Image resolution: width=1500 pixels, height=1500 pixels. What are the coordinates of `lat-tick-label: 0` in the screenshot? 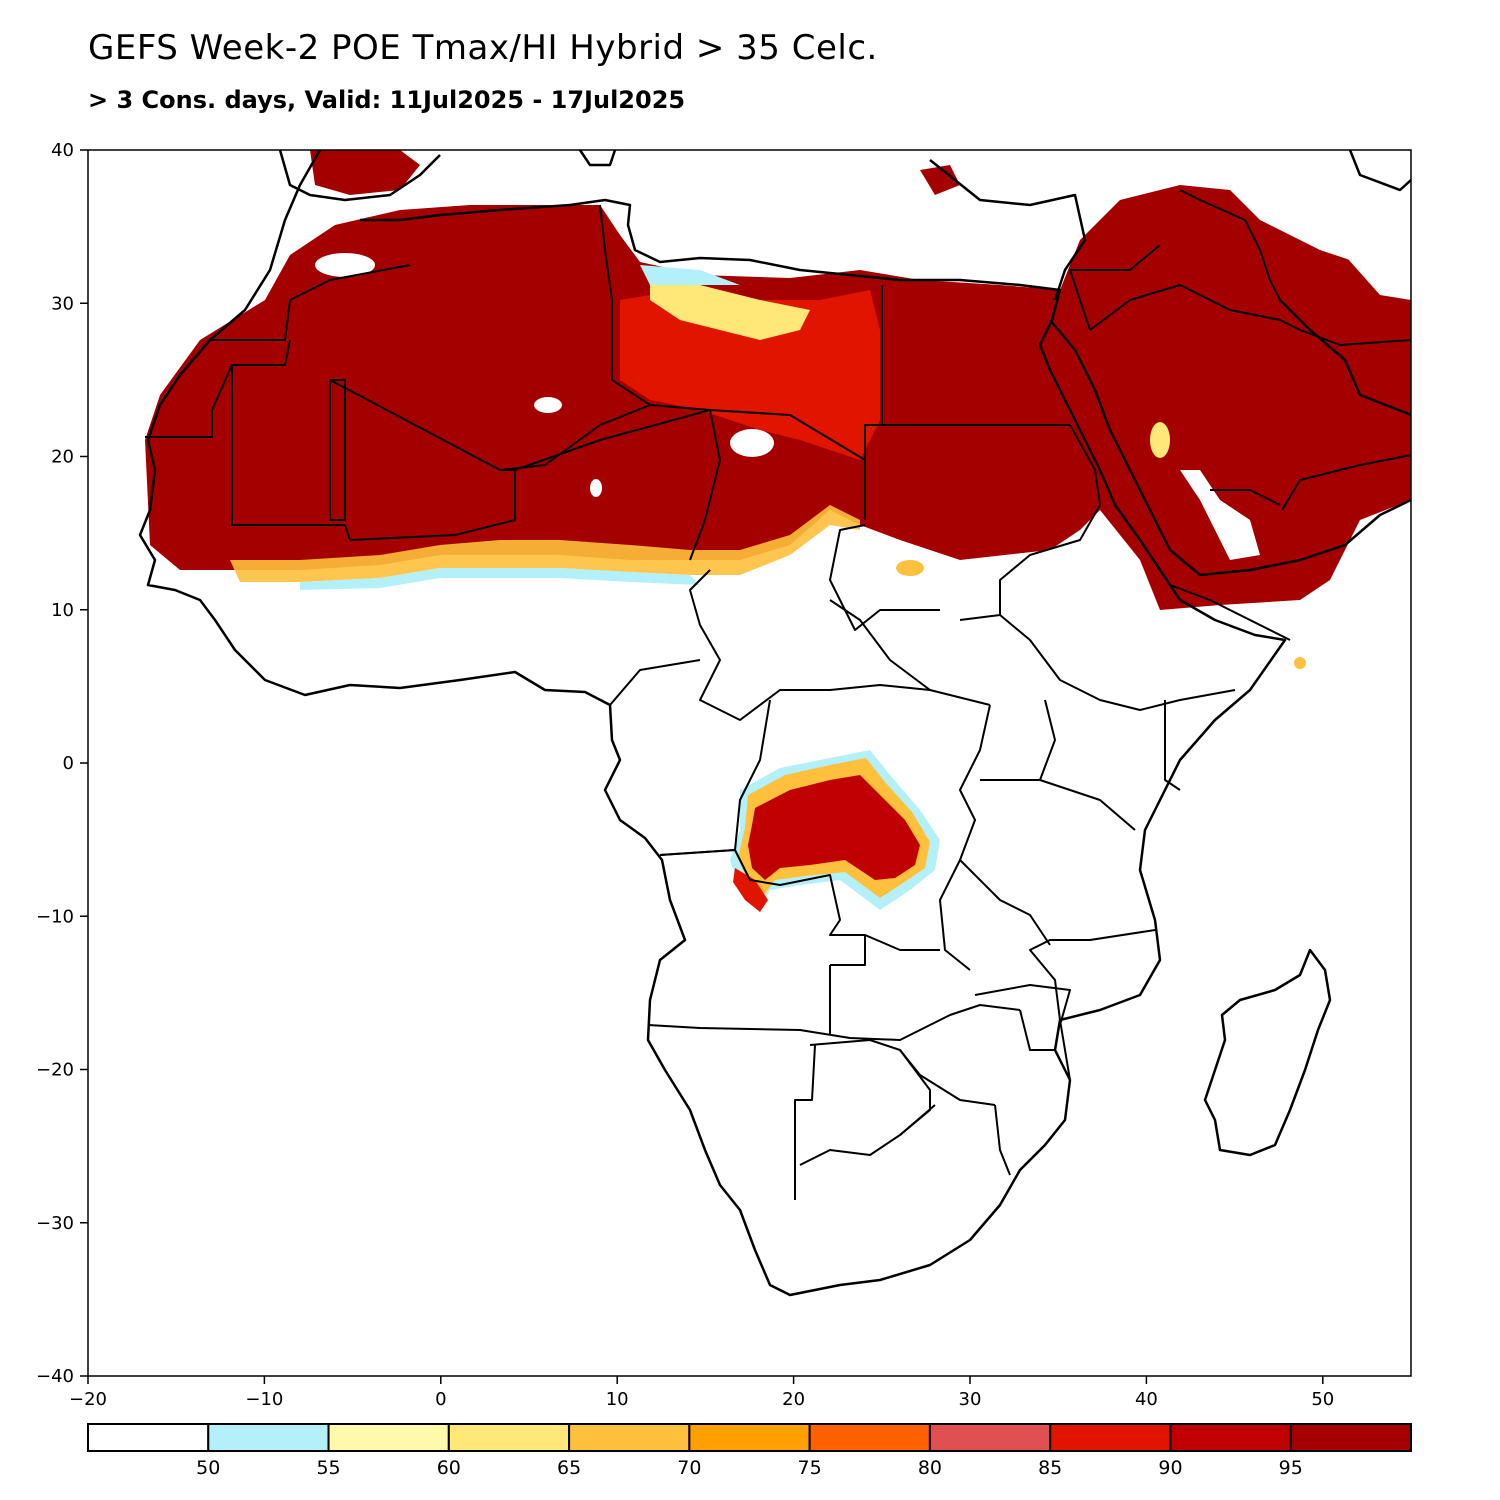 It's located at (68, 763).